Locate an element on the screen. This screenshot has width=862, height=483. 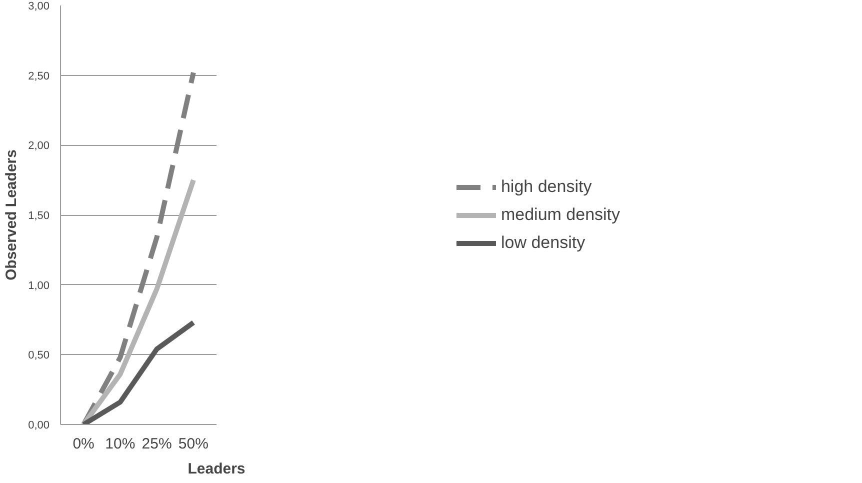
x-tick-label: 0% is located at coordinates (83, 444).